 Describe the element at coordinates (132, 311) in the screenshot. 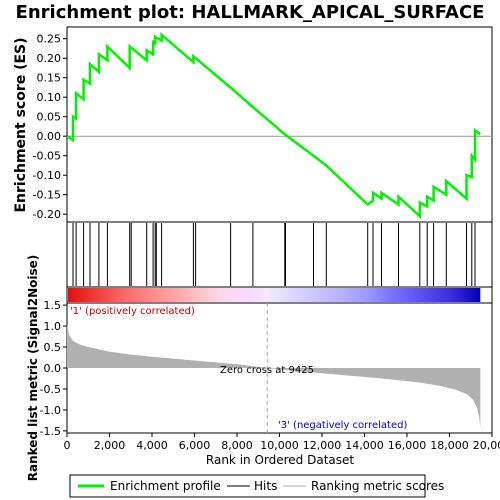

I see `positive-correlation-label: '1' (positively correlated)` at that location.